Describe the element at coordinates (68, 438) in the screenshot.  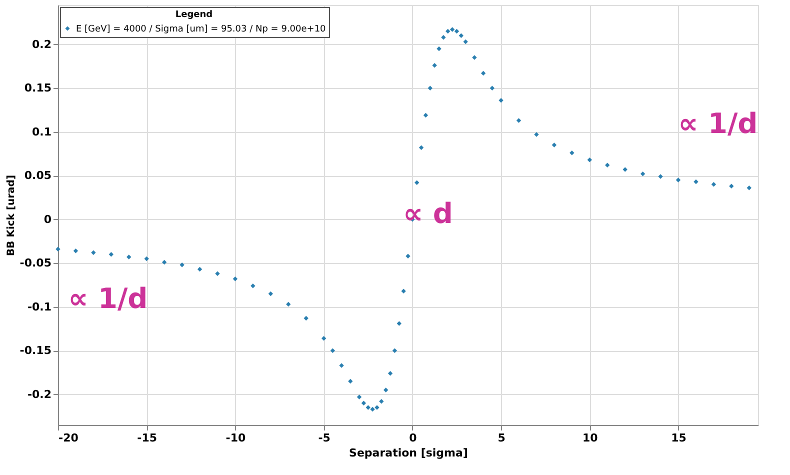
I see `x-tick-label: -20` at that location.